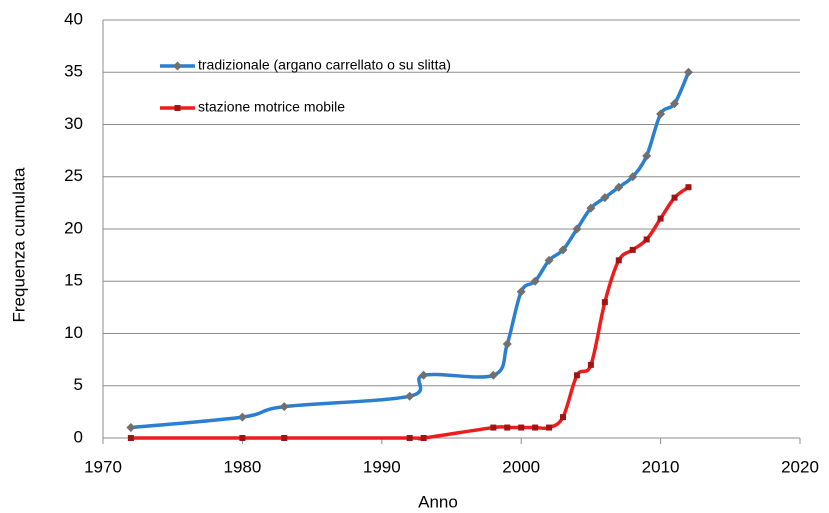 This screenshot has height=513, width=829. What do you see at coordinates (73, 332) in the screenshot?
I see `y-tick-label: 10` at bounding box center [73, 332].